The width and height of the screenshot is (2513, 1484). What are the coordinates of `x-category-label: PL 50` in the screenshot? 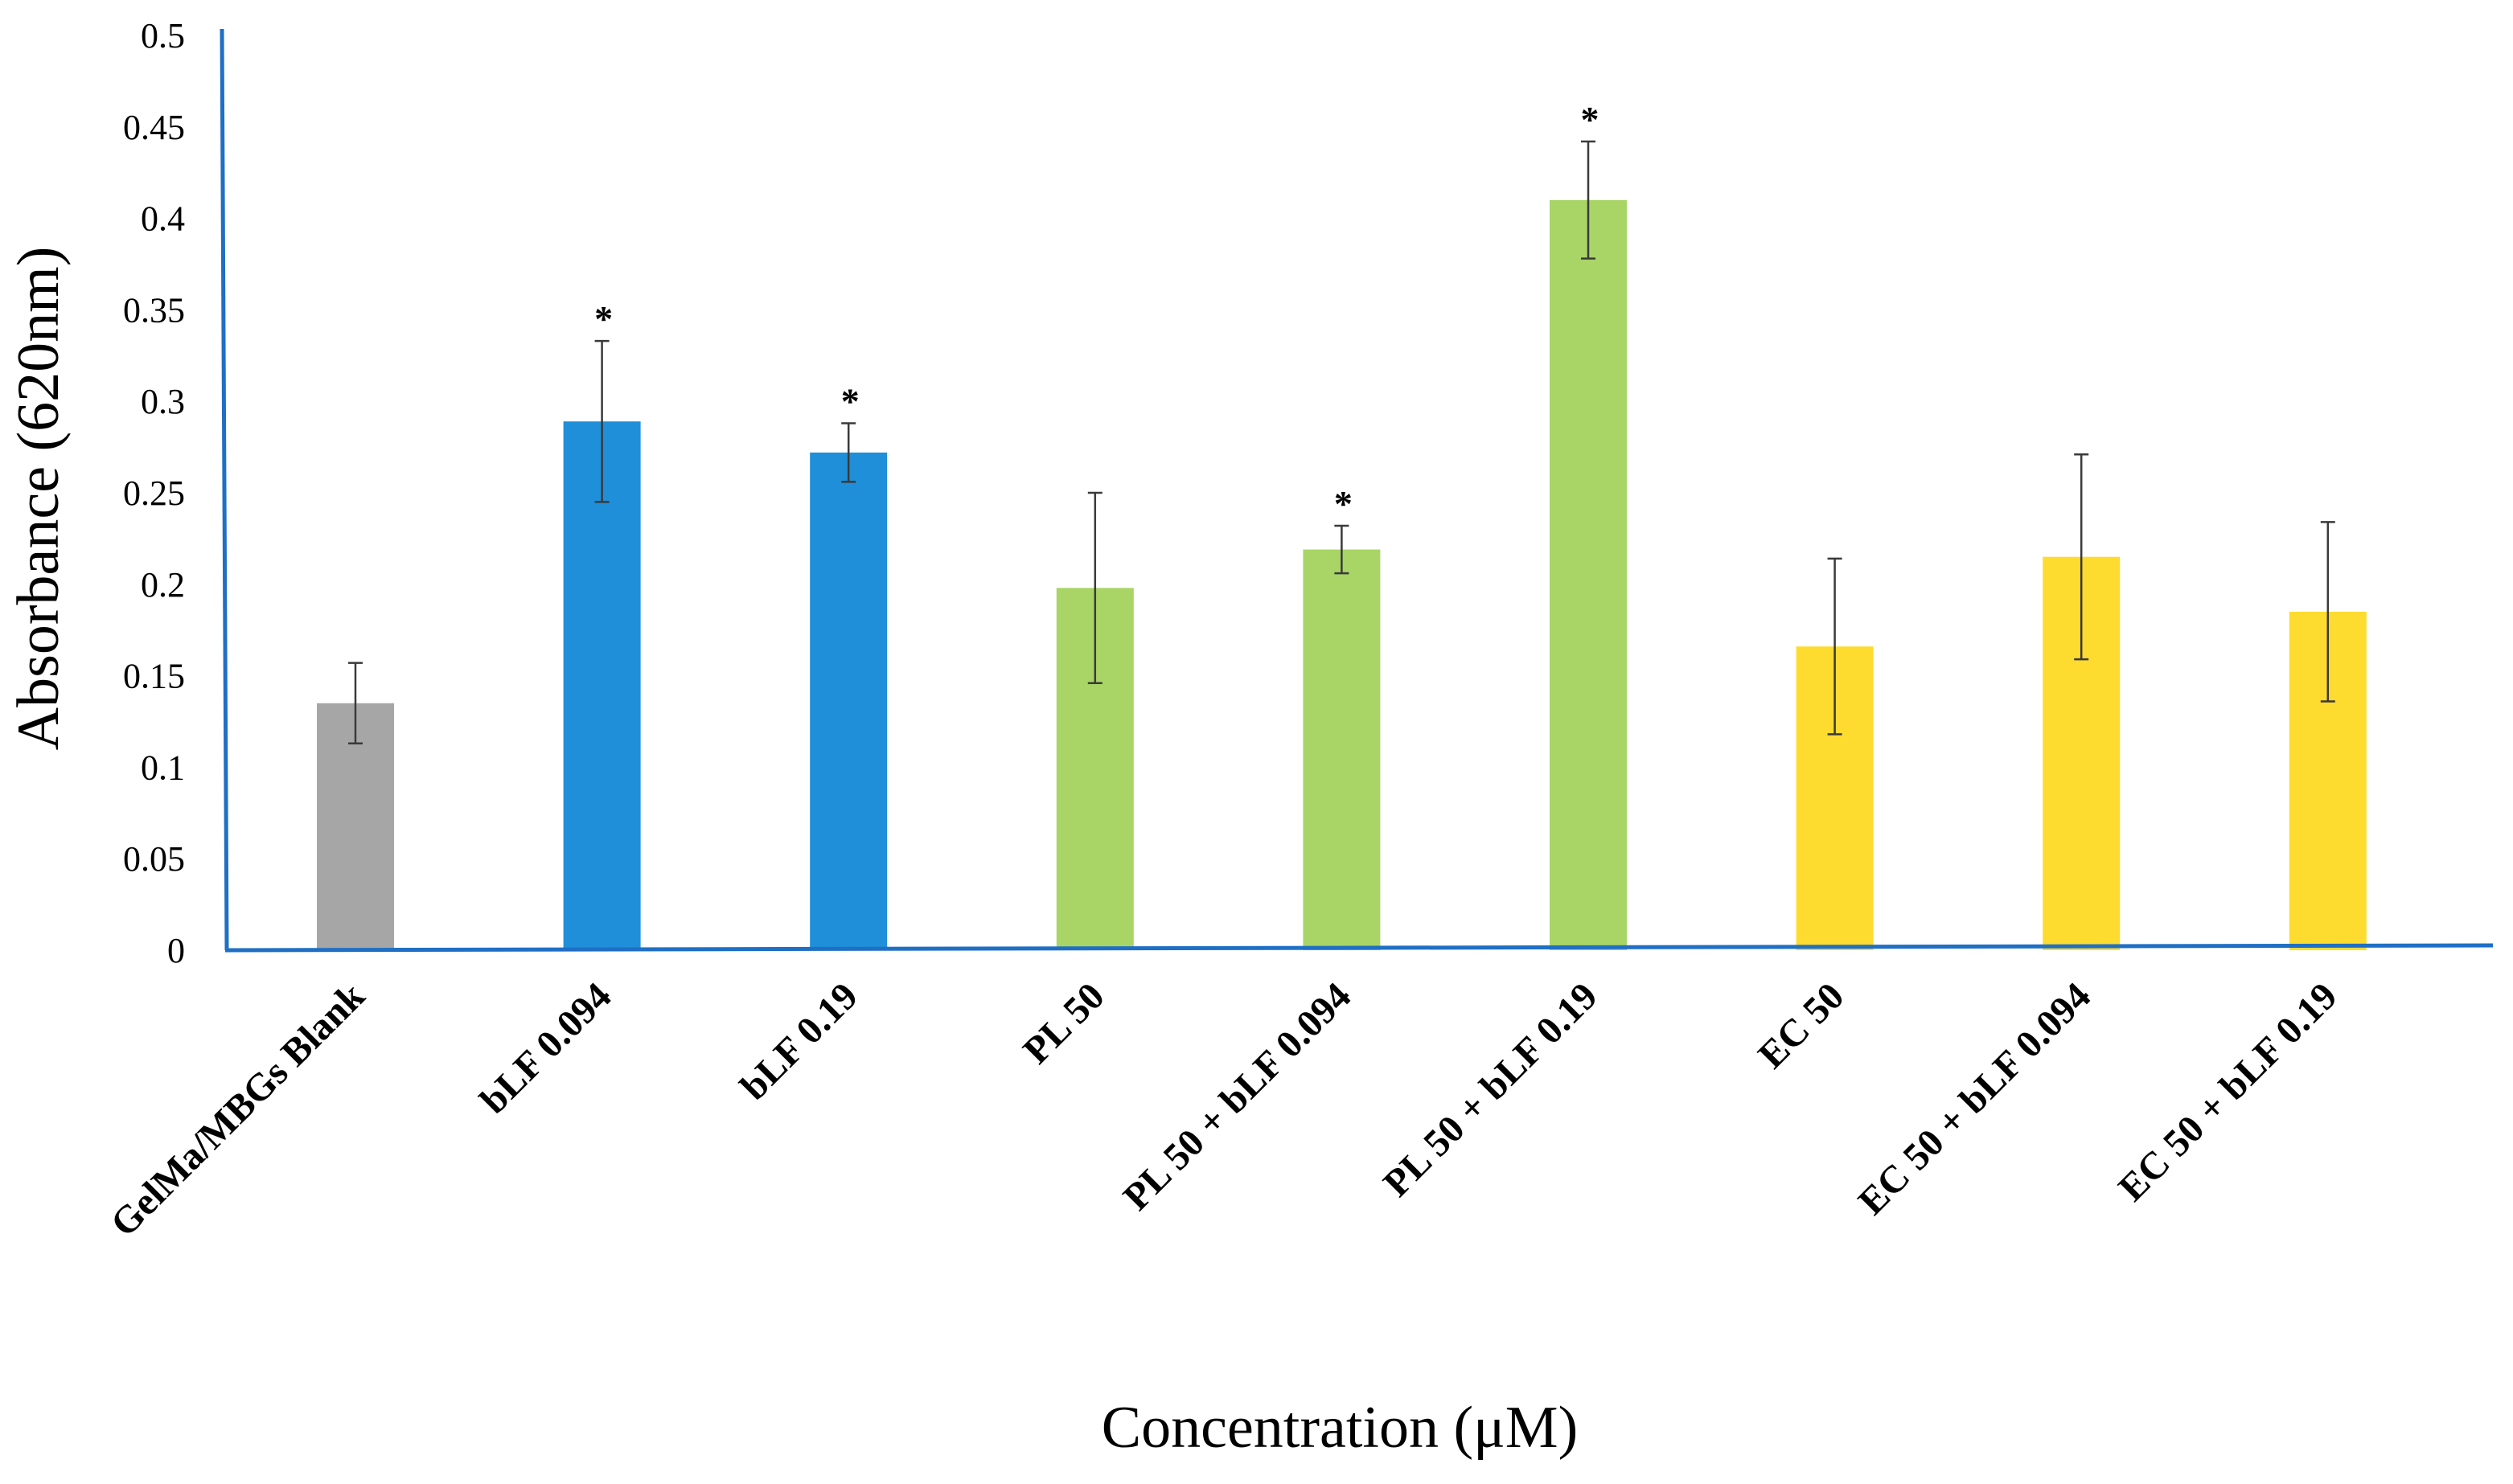 It's located at (1063, 1023).